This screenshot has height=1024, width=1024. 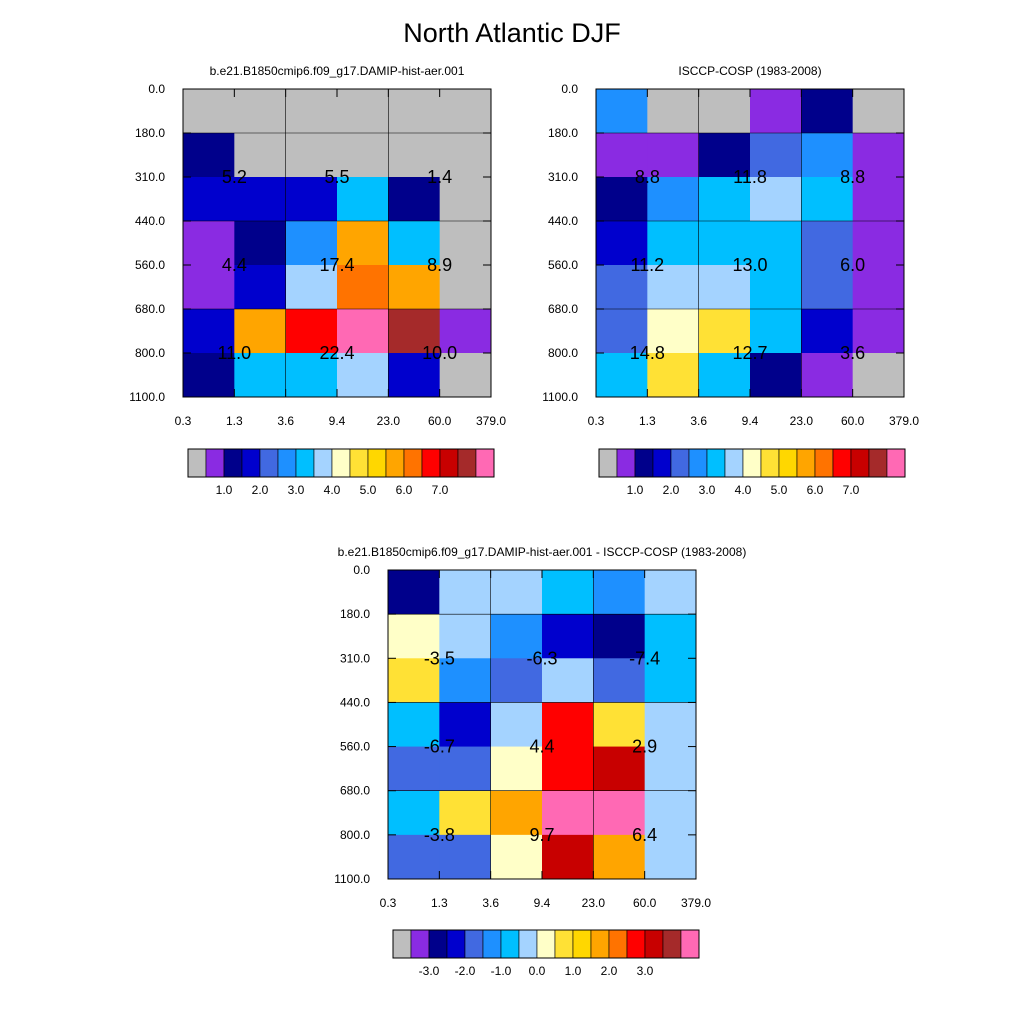 I want to click on cell-annotation: -6.3, so click(x=541, y=658).